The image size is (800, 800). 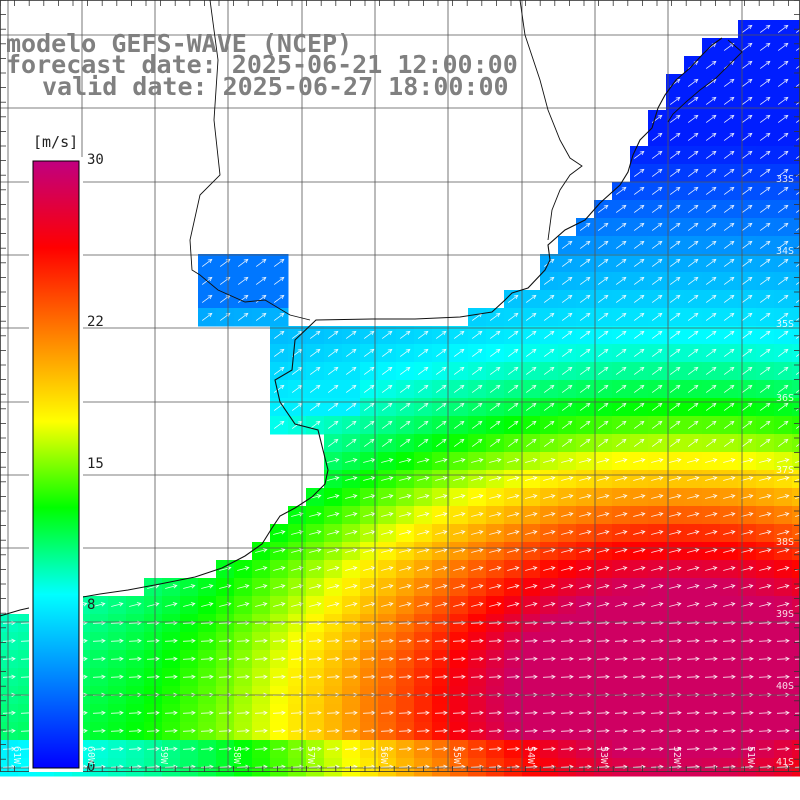 I want to click on title-line-model: modelo GEFS-WAVE (NCEP), so click(x=179, y=43).